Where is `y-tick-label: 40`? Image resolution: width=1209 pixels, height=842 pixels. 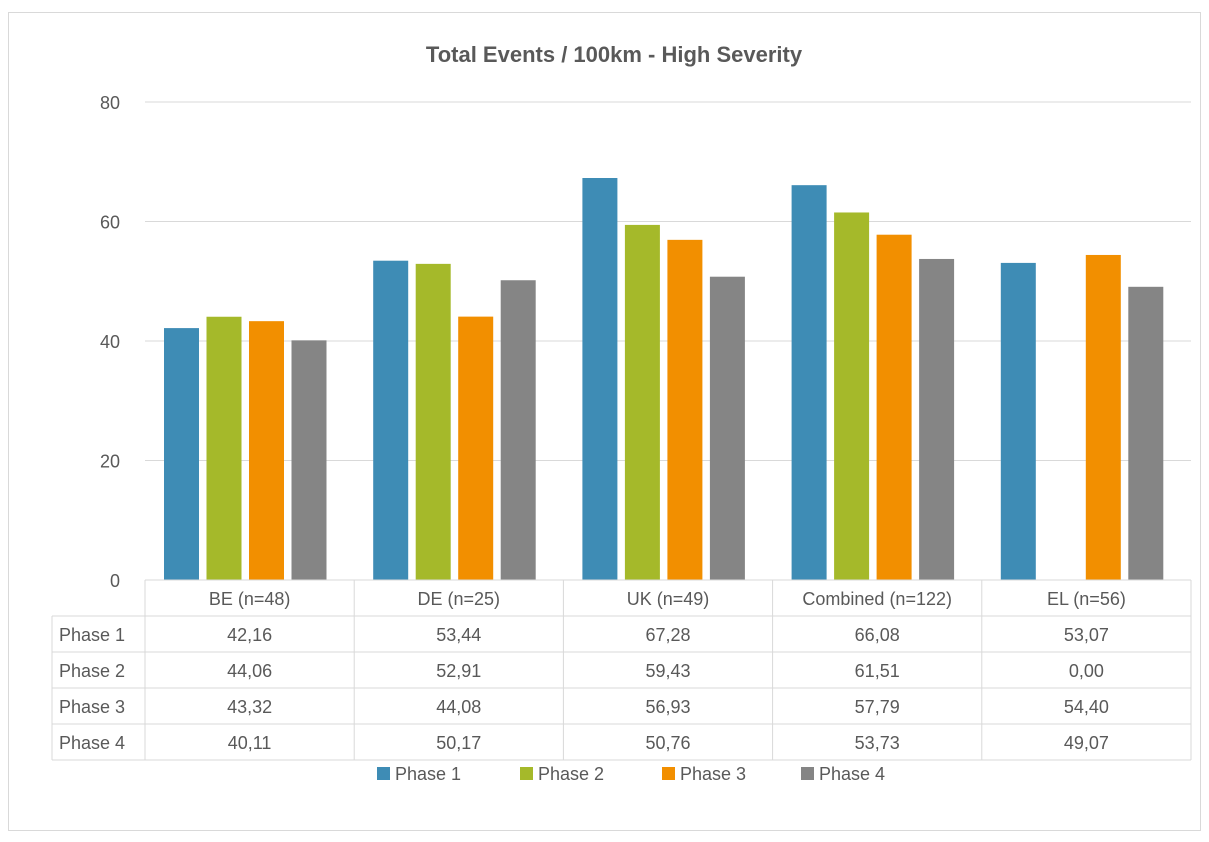 y-tick-label: 40 is located at coordinates (110, 342).